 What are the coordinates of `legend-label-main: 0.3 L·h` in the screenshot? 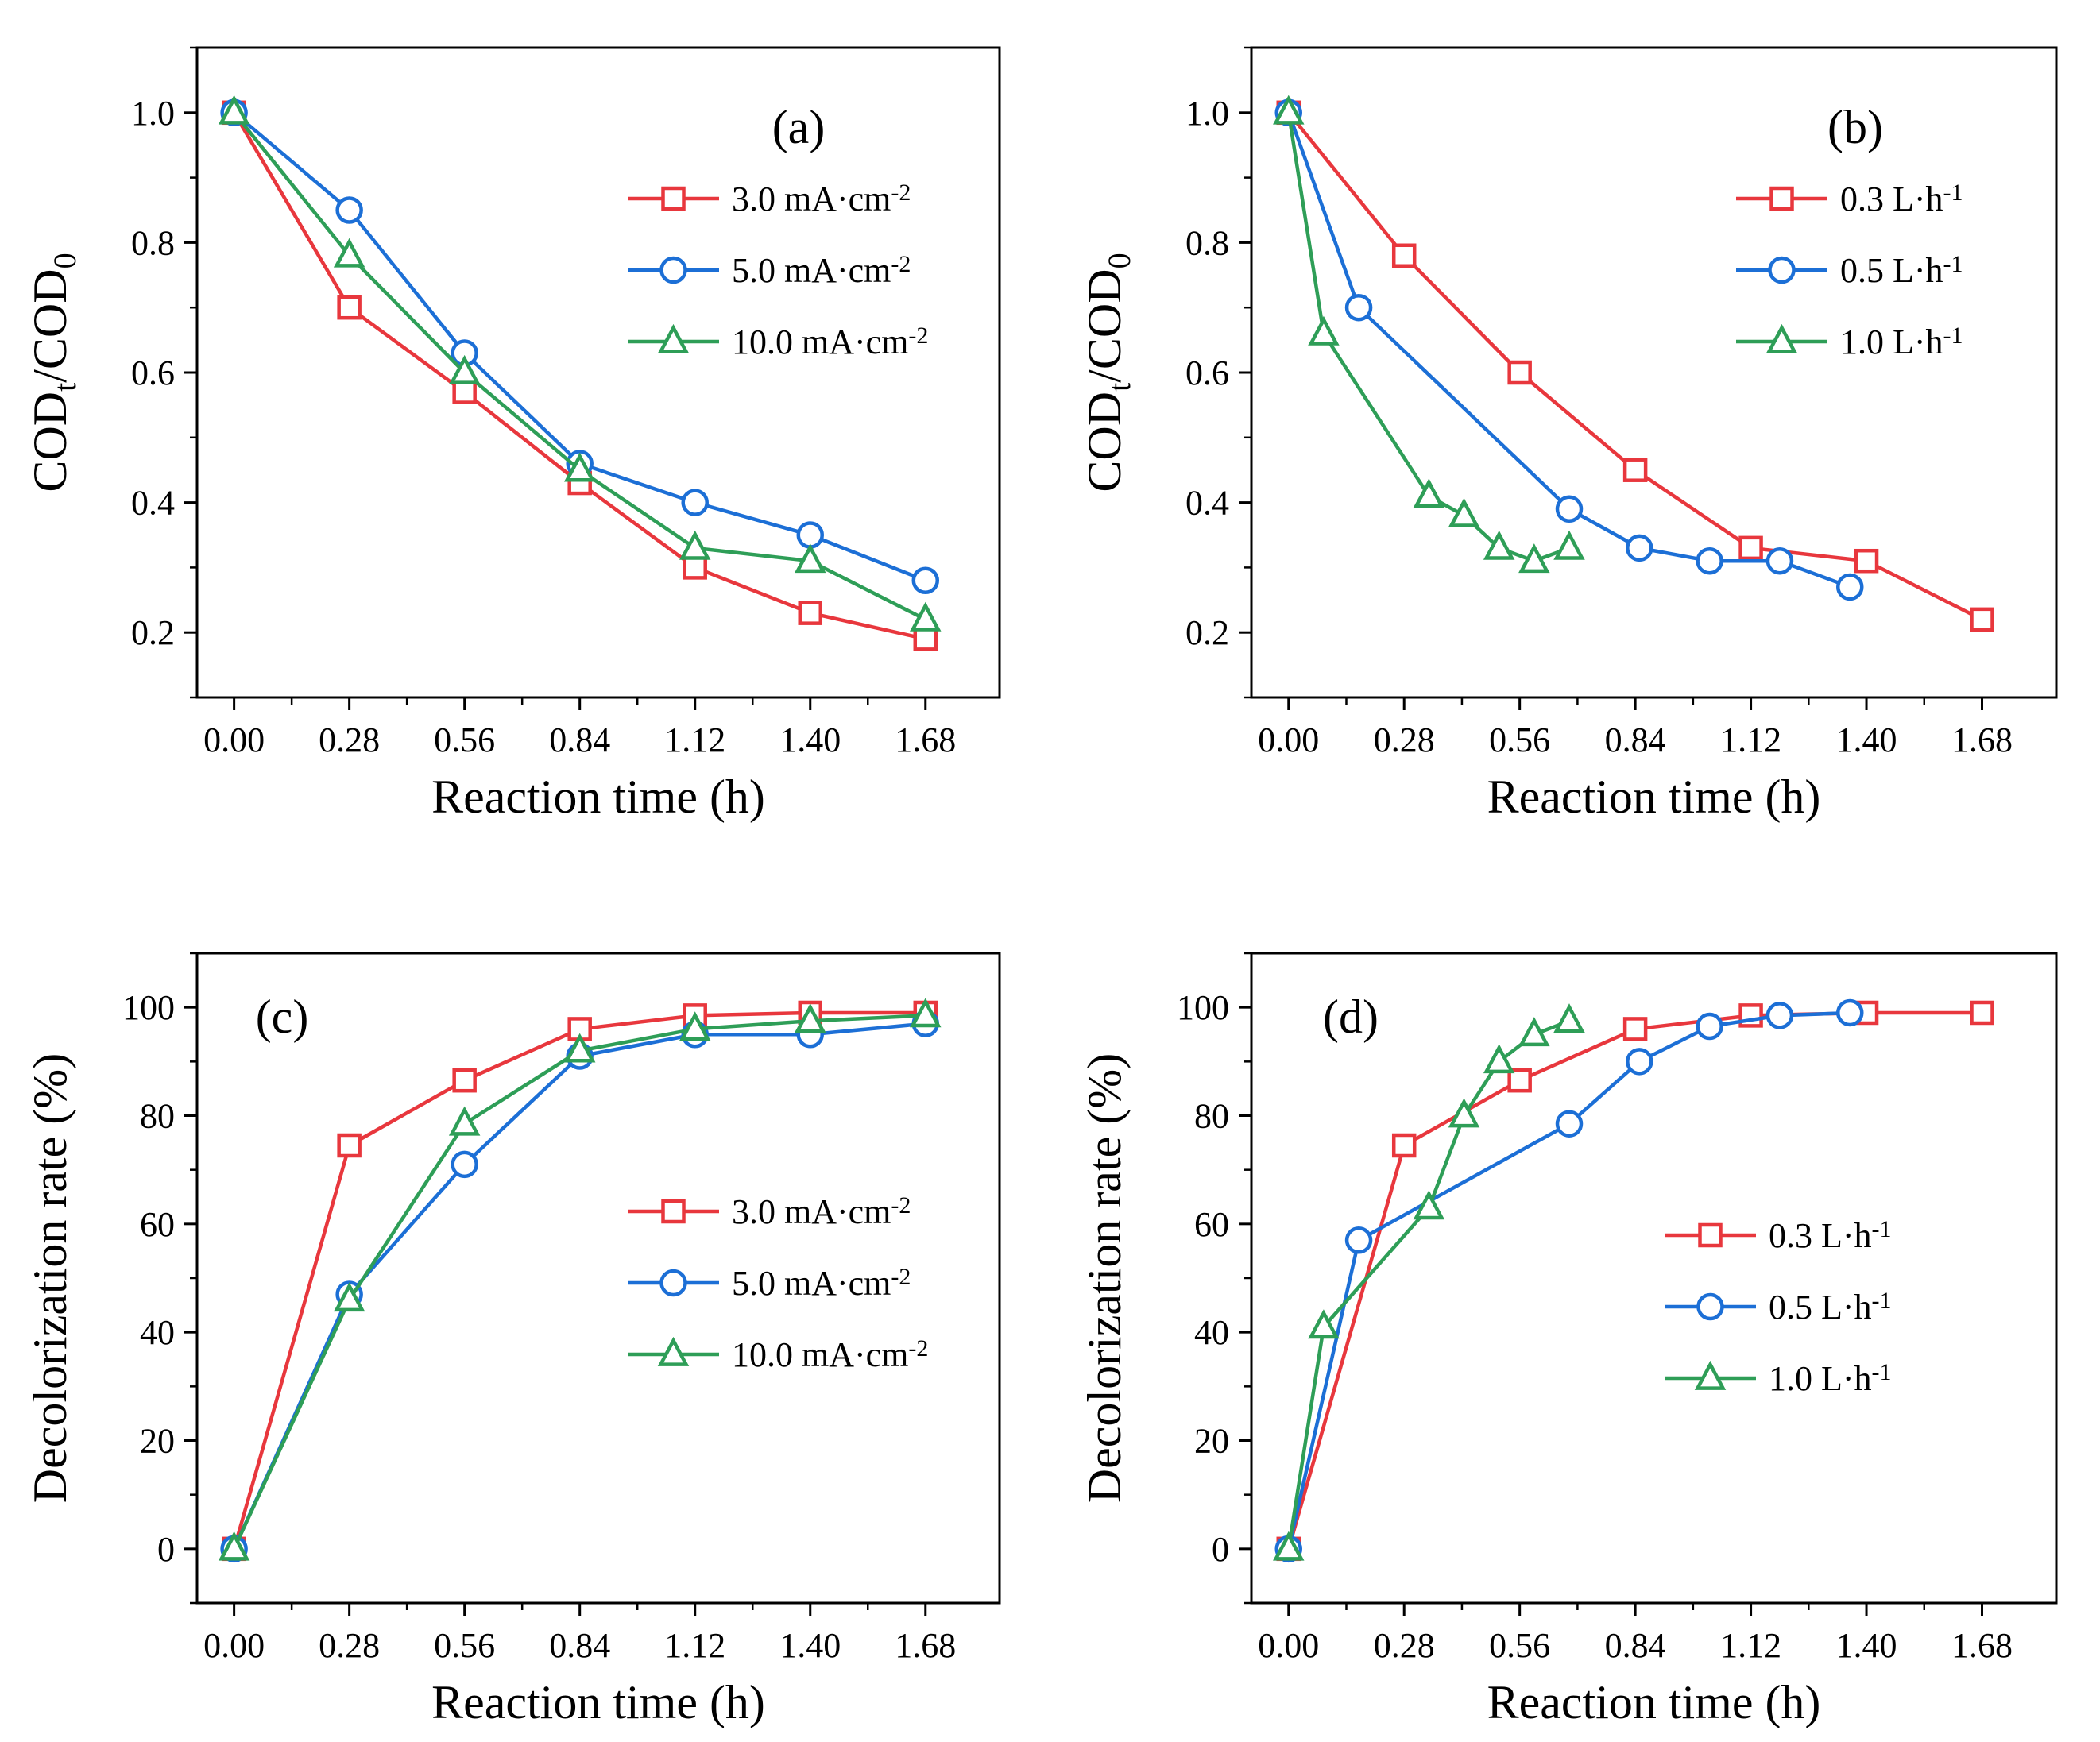 It's located at (1821, 1235).